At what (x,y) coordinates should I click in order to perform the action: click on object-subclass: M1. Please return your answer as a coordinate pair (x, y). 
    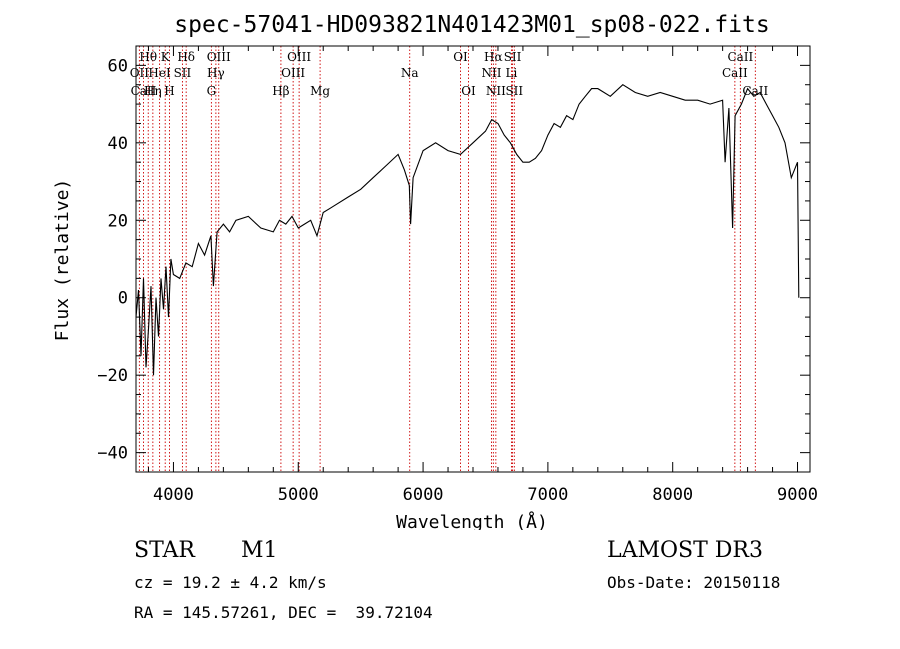
    Looking at the image, I should click on (259, 550).